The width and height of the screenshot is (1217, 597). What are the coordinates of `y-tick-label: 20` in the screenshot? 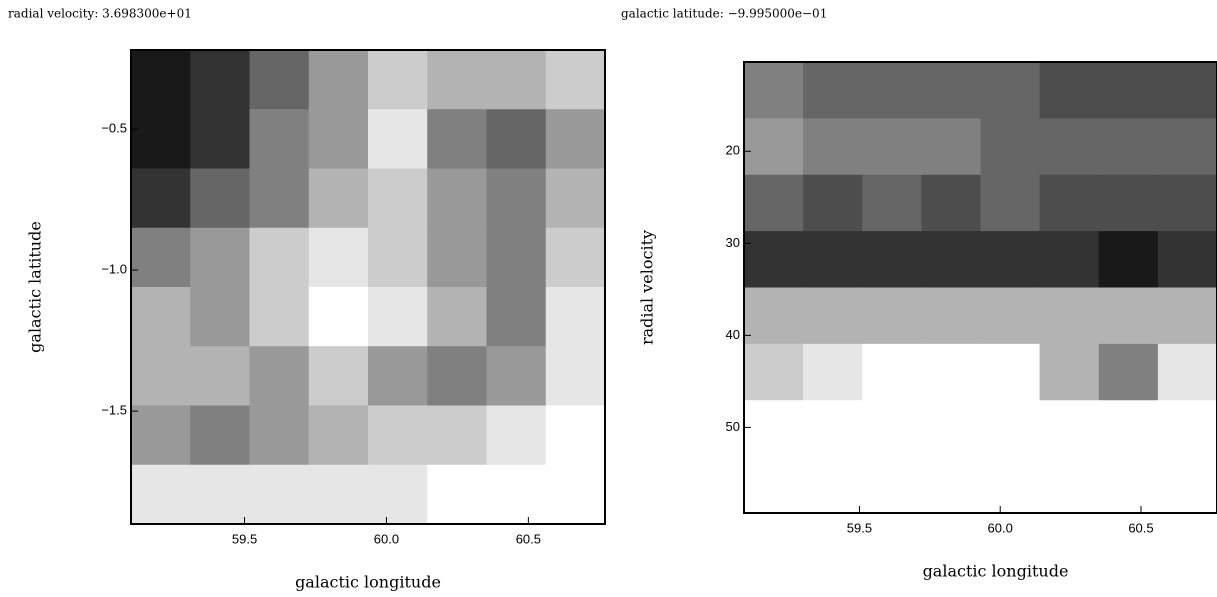 It's located at (733, 150).